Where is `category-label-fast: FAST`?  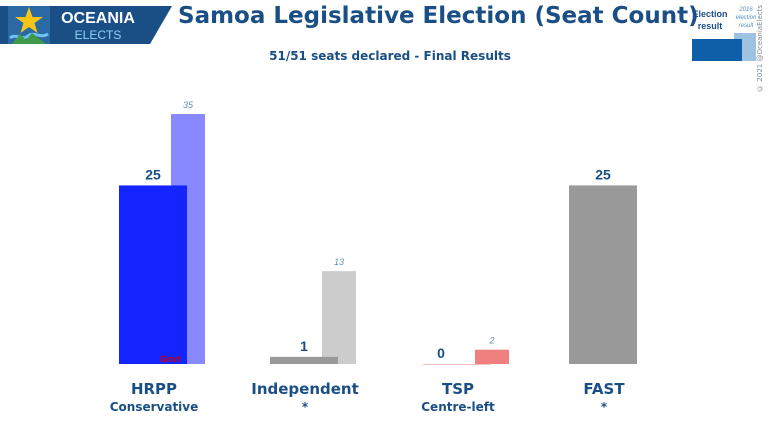
category-label-fast: FAST is located at coordinates (604, 389).